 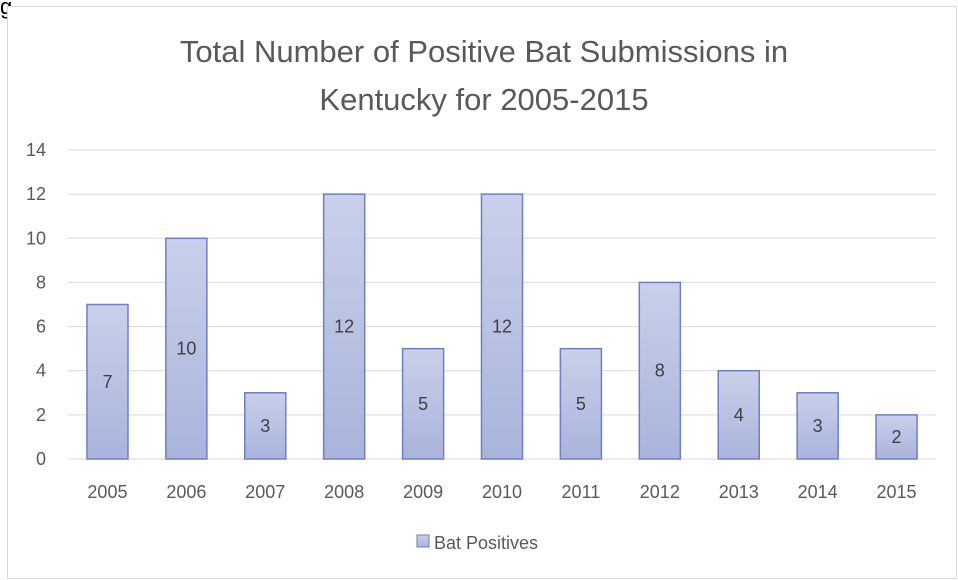 What do you see at coordinates (483, 99) in the screenshot?
I see `chart-title-line-2: Kentucky for 2005-2015` at bounding box center [483, 99].